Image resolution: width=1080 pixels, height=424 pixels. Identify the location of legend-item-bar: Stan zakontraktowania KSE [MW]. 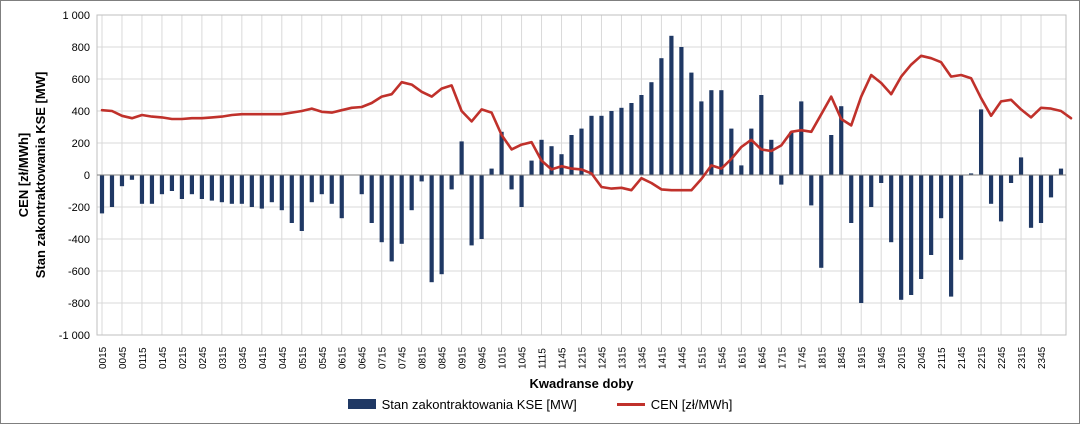
(462, 404).